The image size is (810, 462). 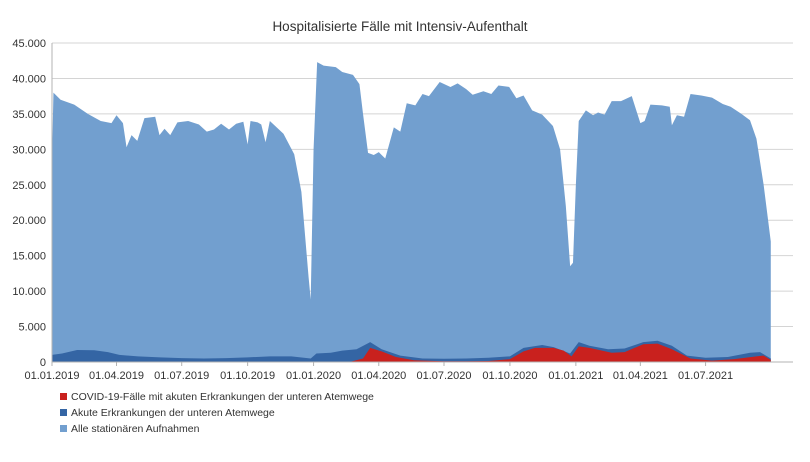 I want to click on y-tick-label: 0, so click(x=43, y=363).